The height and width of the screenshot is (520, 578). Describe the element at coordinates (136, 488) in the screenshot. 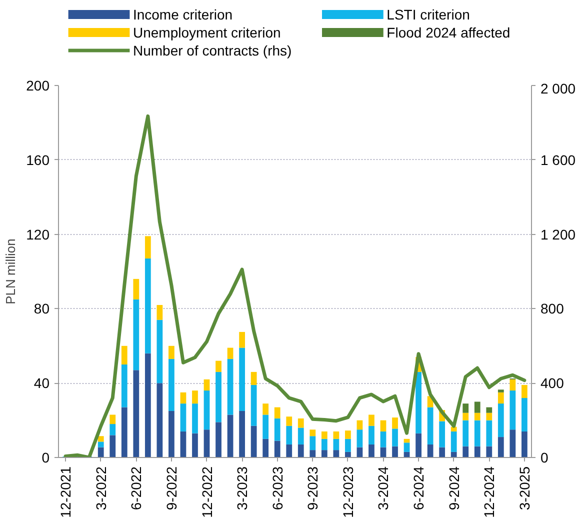

I see `x-tick-label: 6-2022` at that location.